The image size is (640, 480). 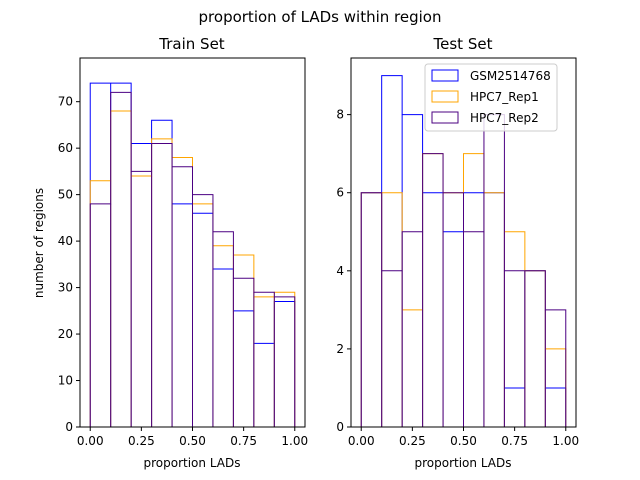 What do you see at coordinates (340, 349) in the screenshot?
I see `y-tick-label: 2` at bounding box center [340, 349].